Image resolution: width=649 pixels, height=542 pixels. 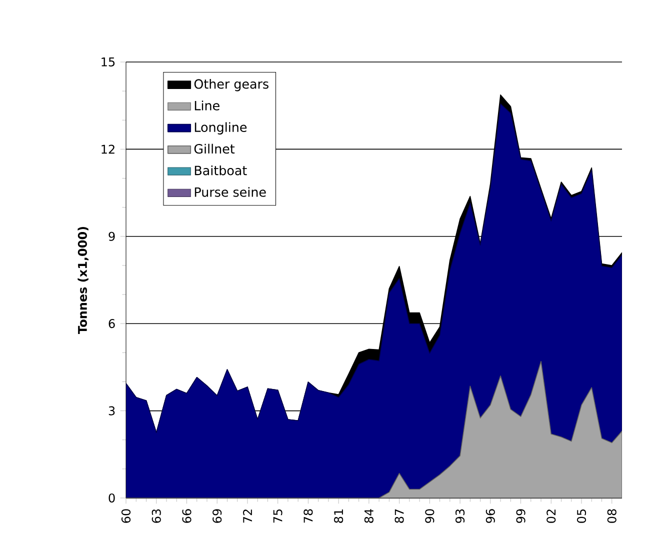 What do you see at coordinates (111, 236) in the screenshot?
I see `y-tick-label: 9` at bounding box center [111, 236].